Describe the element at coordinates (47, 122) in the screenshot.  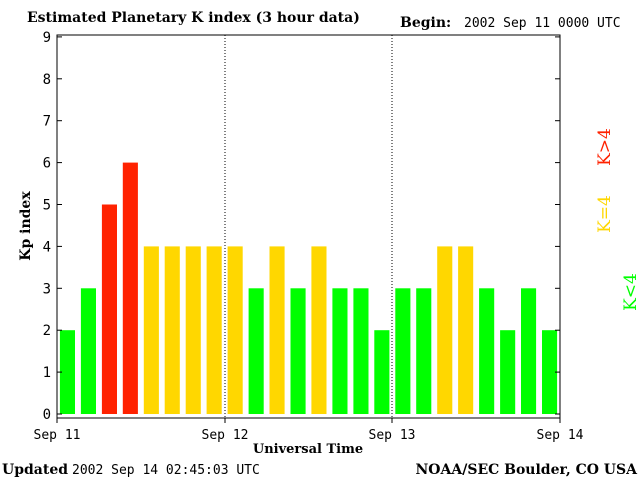
I see `y-tick-label: 7` at that location.